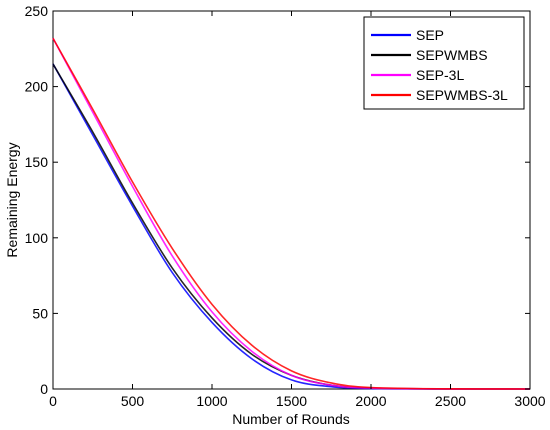 This screenshot has height=430, width=550. What do you see at coordinates (450, 401) in the screenshot?
I see `x-tick-label: 2500` at bounding box center [450, 401].